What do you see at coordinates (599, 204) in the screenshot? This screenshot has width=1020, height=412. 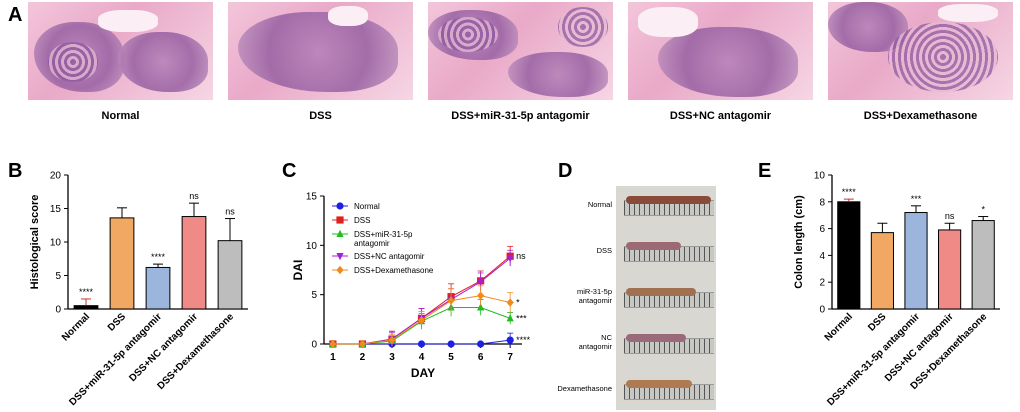 I see `photo-label: Normal` at bounding box center [599, 204].